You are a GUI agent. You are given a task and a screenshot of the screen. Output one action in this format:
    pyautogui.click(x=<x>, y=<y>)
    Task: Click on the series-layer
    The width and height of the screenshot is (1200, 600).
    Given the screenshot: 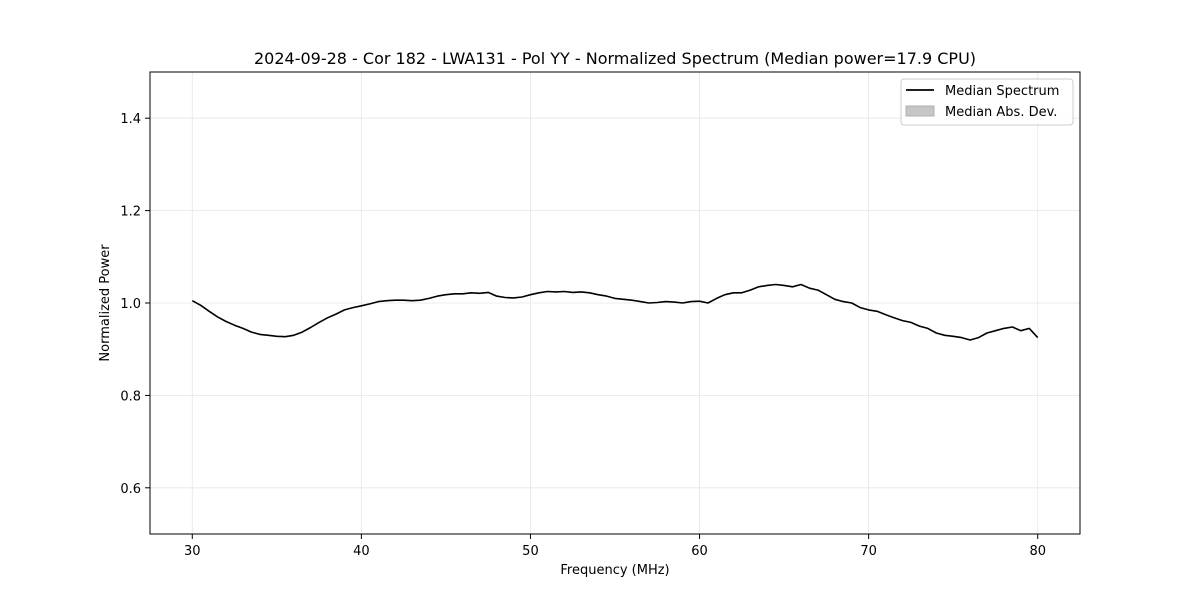 What is the action you would take?
    pyautogui.click(x=615, y=312)
    